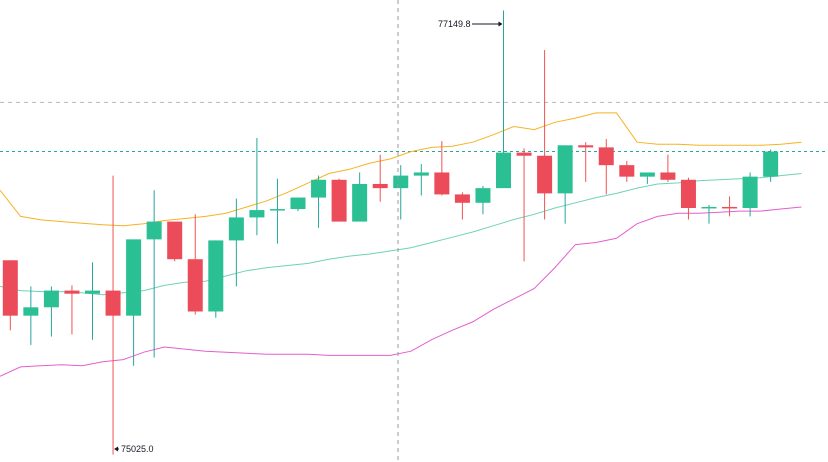  What do you see at coordinates (414, 127) in the screenshot?
I see `reference-lines` at bounding box center [414, 127].